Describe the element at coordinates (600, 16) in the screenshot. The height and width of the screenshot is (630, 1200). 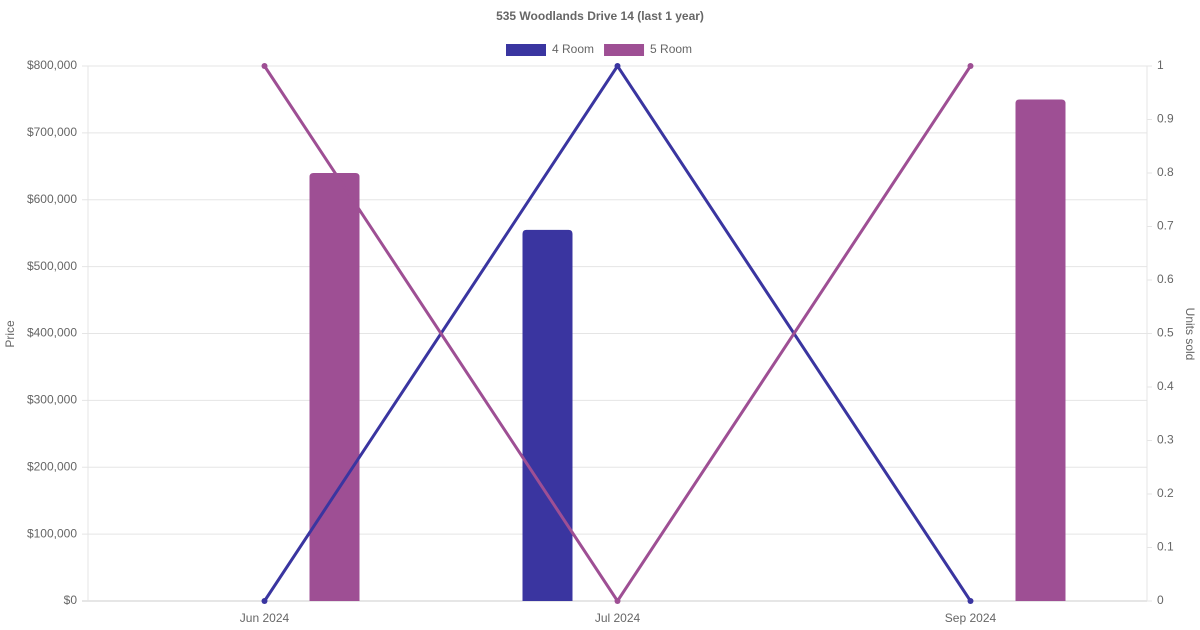
I see `chart-title: 535 Woodlands Drive 14 (last 1 year)` at that location.